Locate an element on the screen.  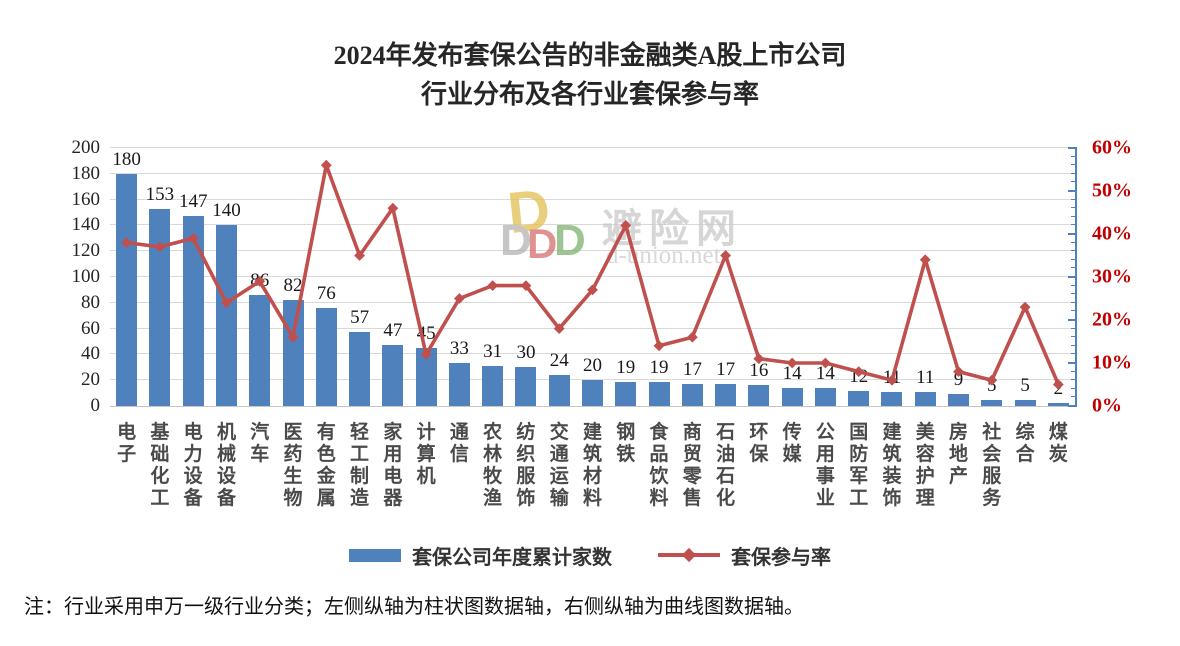
legend-line-swatch is located at coordinates (689, 555).